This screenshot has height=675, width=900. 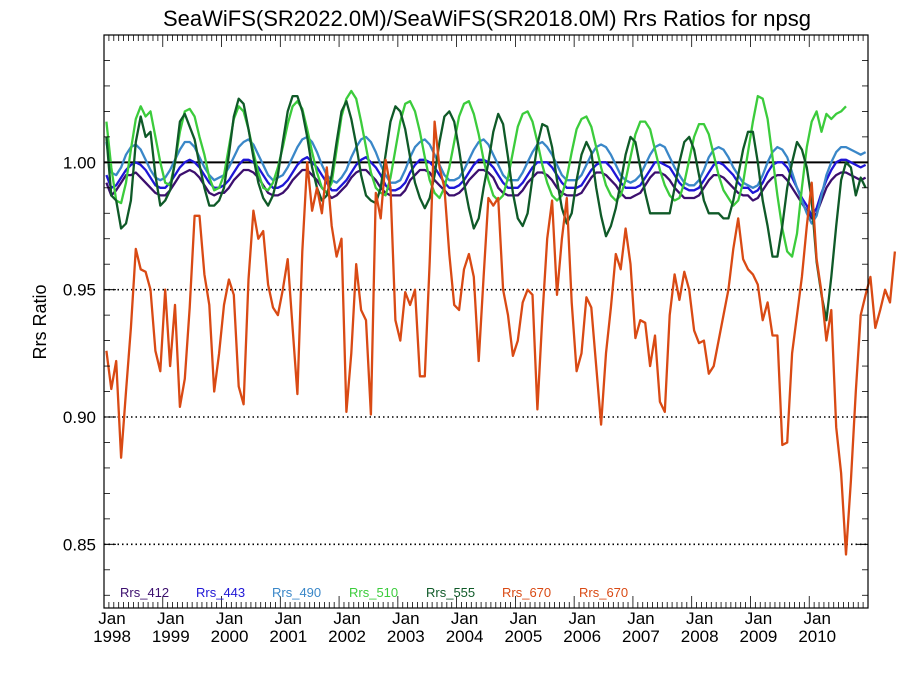 I want to click on x-tick-label-year: 2000, so click(x=230, y=636).